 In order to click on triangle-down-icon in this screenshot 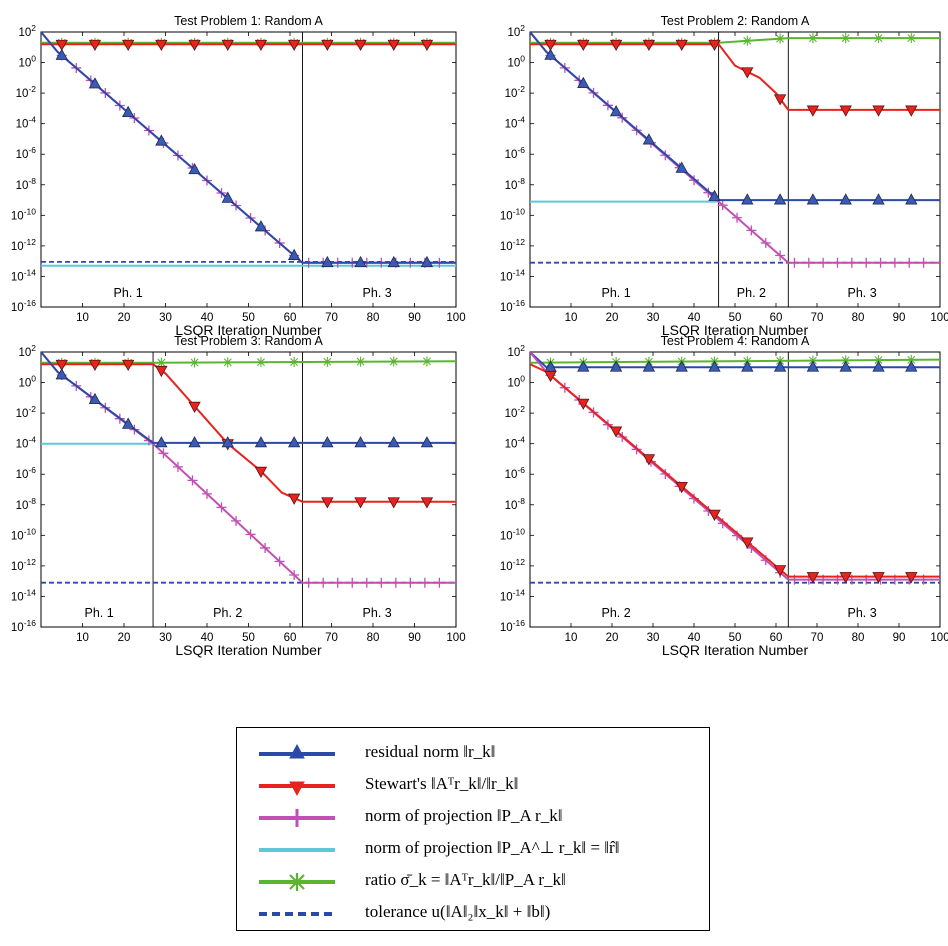, I will do `click(297, 789)`.